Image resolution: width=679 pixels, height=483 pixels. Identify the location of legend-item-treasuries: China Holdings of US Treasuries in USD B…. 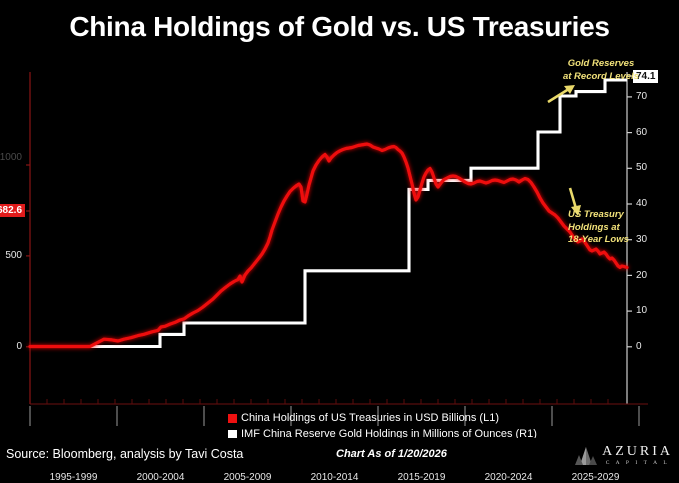
(382, 418).